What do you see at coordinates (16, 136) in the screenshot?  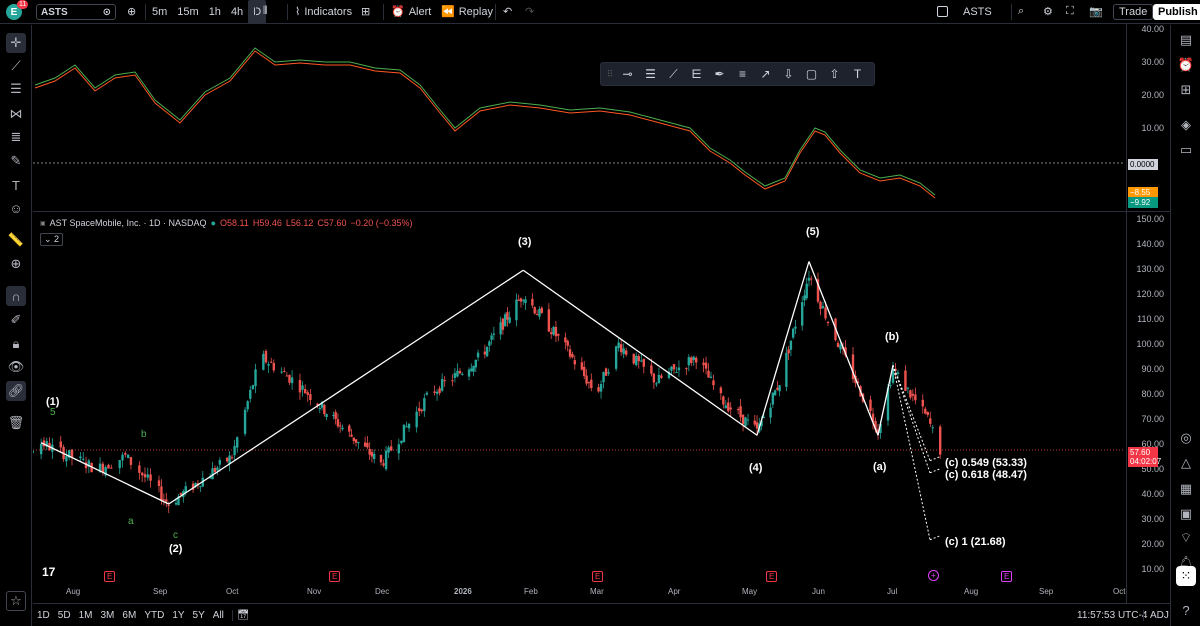 I see `fib-retracement-icon: ≣` at bounding box center [16, 136].